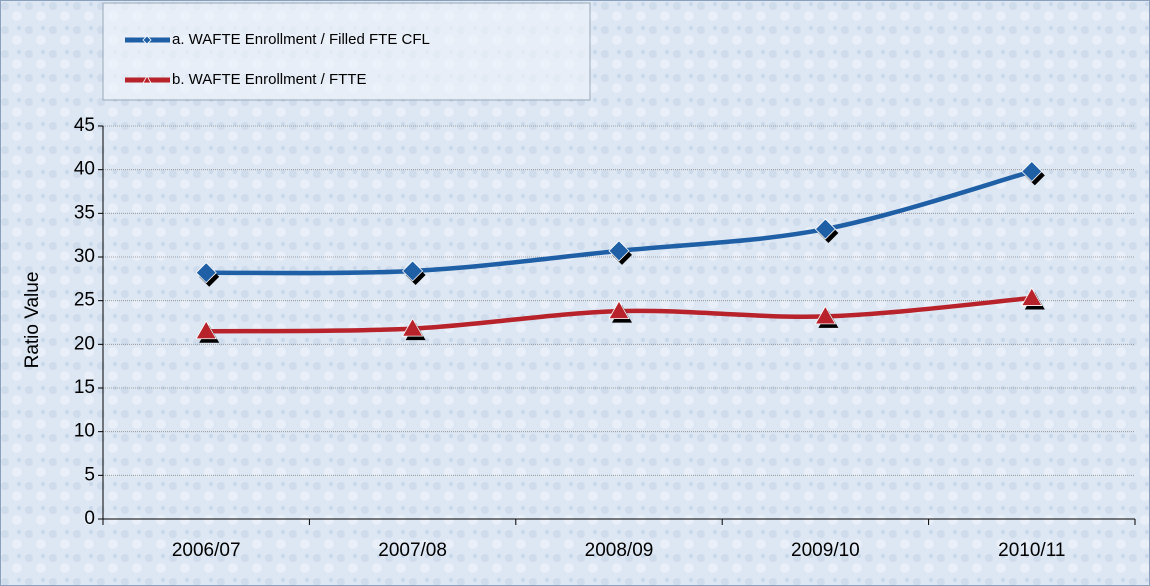  What do you see at coordinates (84, 431) in the screenshot?
I see `y-tick-label: 10` at bounding box center [84, 431].